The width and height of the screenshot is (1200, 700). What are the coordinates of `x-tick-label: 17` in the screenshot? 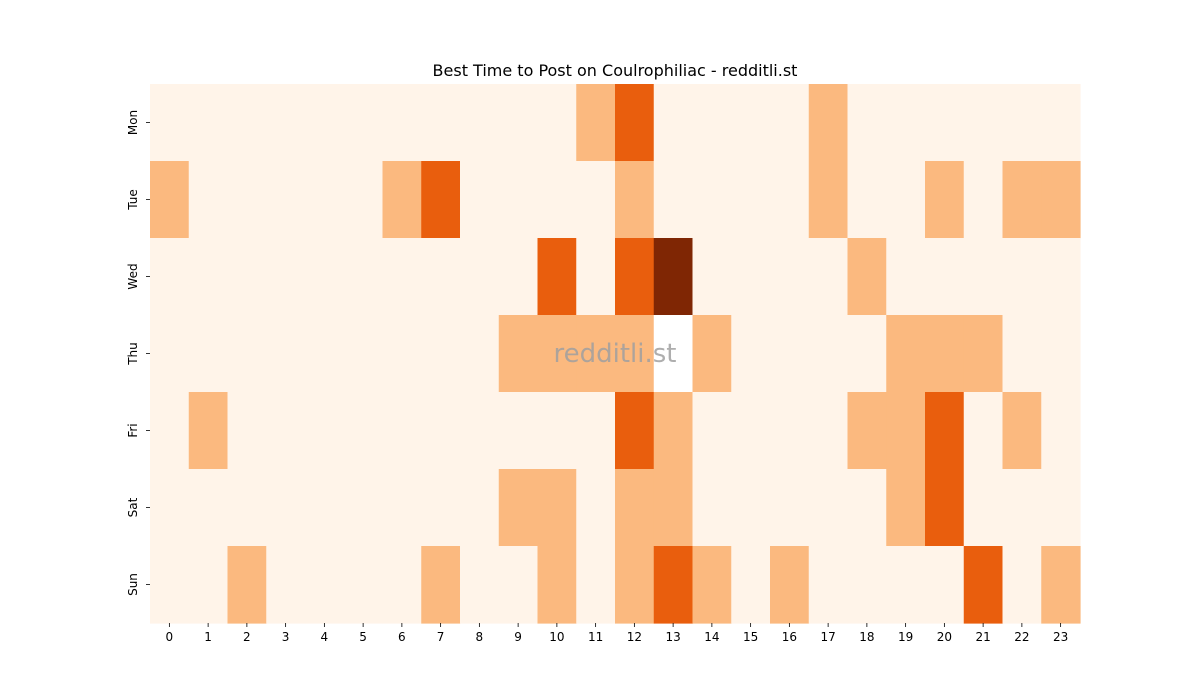 It's located at (827, 637).